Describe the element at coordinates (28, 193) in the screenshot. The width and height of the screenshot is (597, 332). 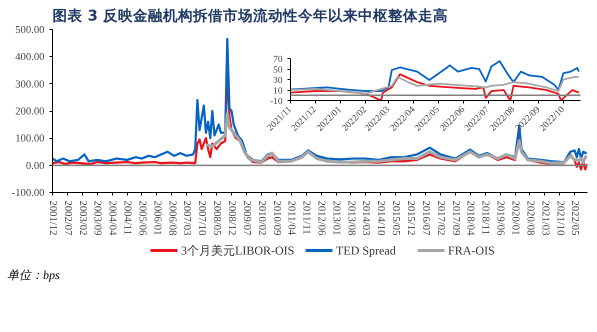
I see `y-tick-label: -100.00` at that location.